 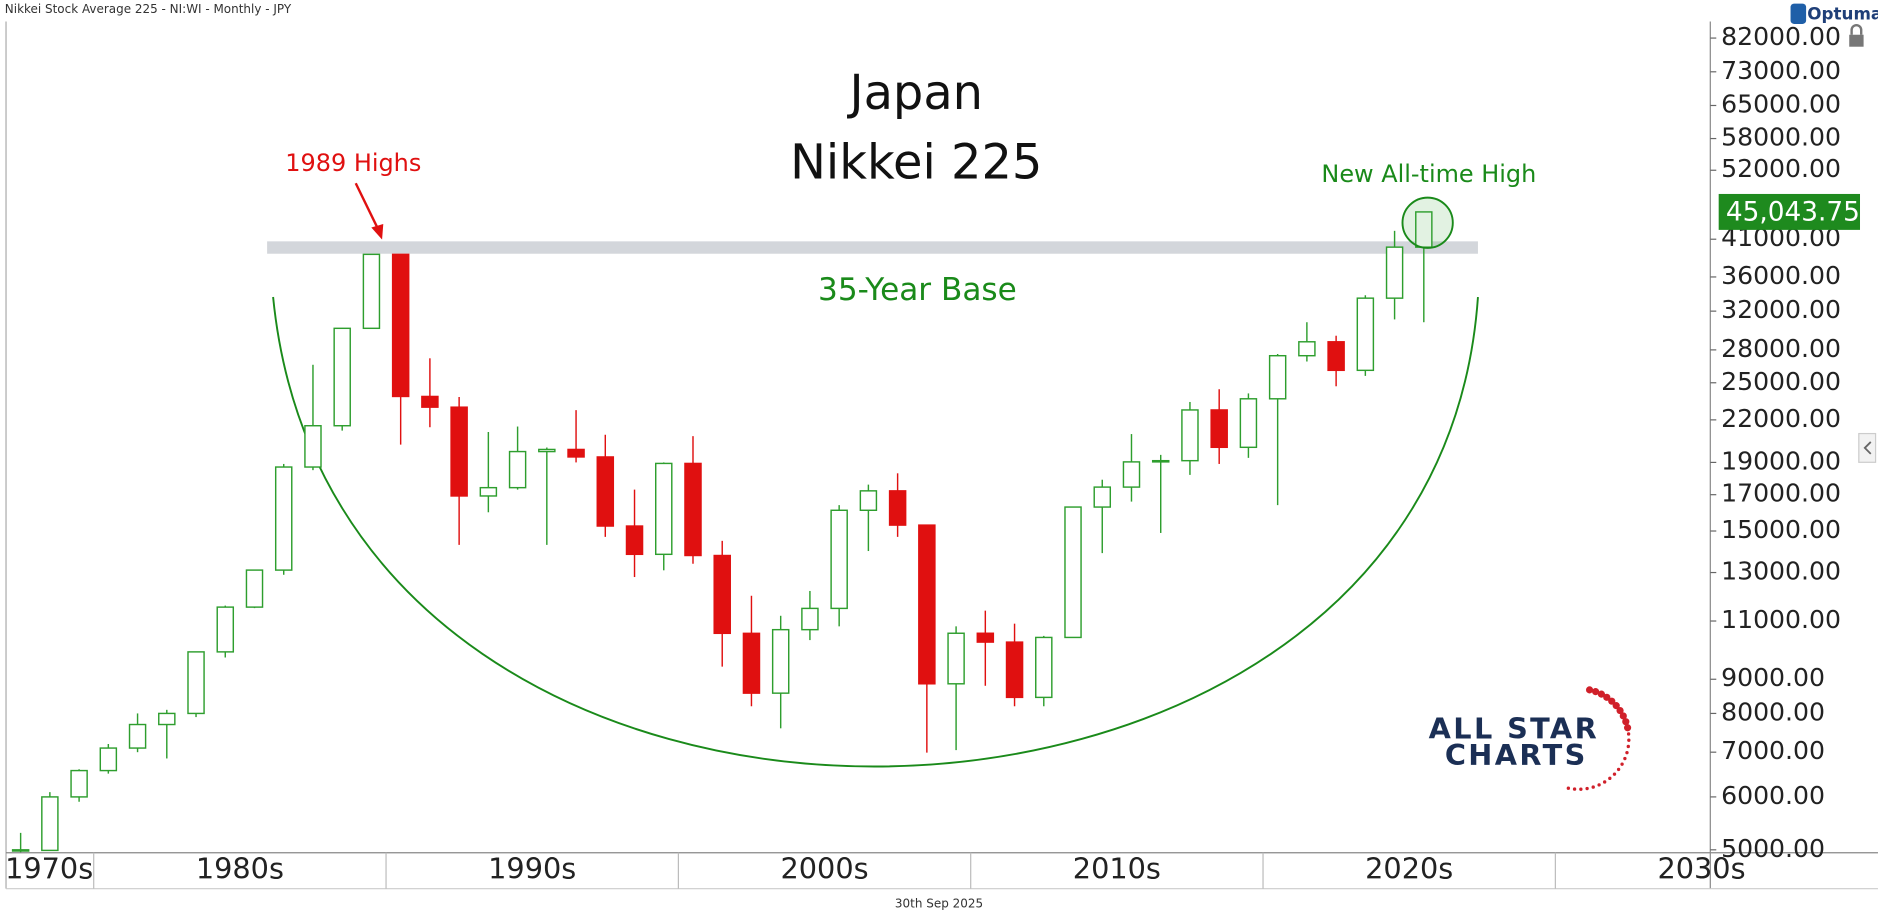 I want to click on x-tick-label: 2010s, so click(x=1117, y=869).